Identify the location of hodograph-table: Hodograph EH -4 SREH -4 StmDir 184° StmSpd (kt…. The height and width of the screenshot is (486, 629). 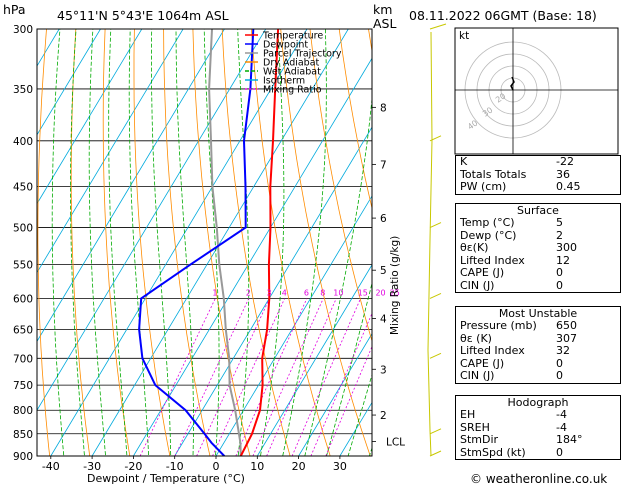
(538, 427).